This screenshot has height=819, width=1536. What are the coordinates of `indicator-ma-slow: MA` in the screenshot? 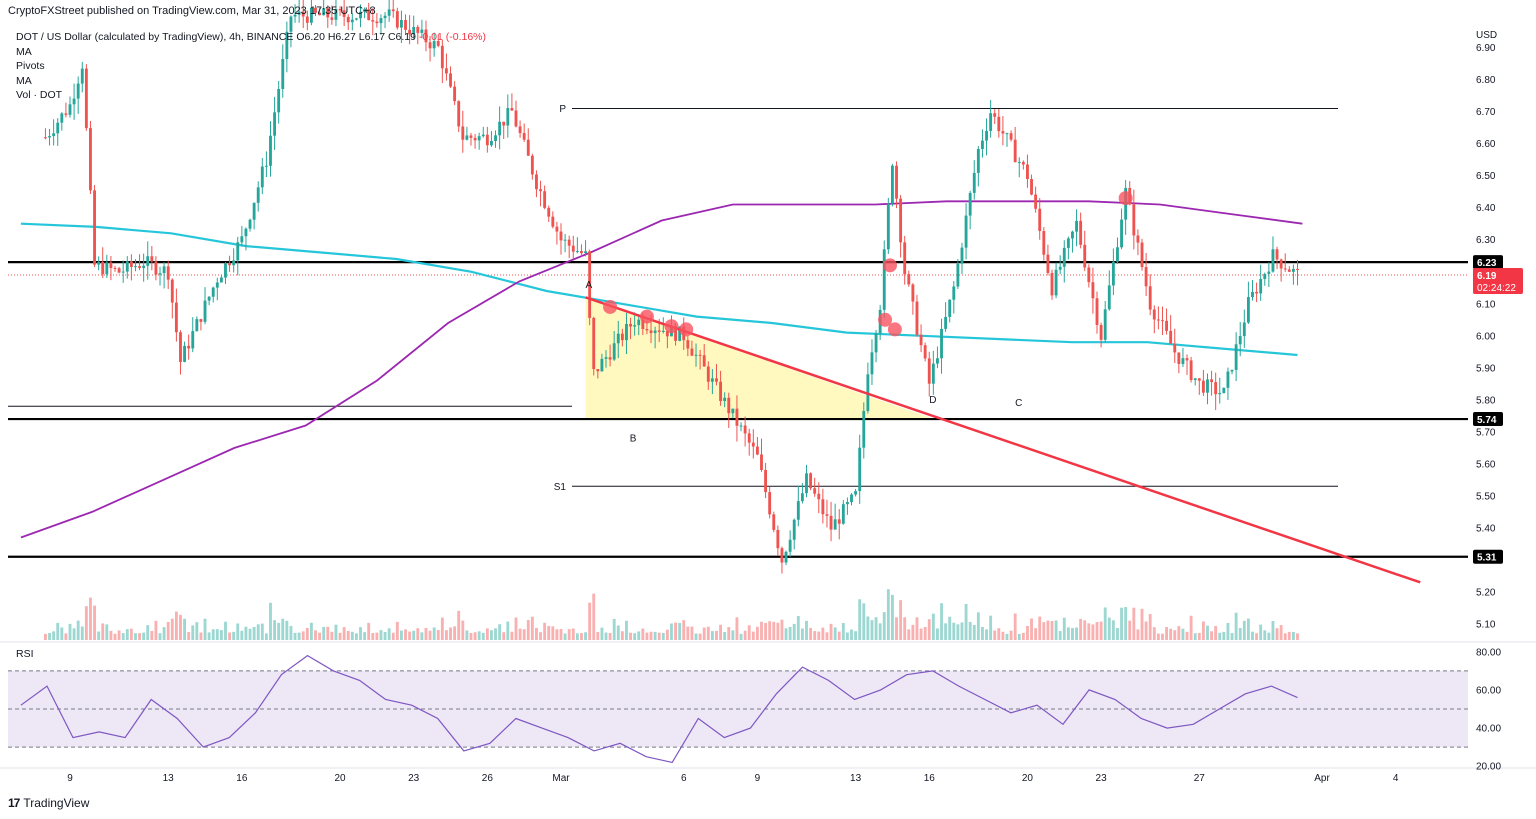 It's located at (24, 80).